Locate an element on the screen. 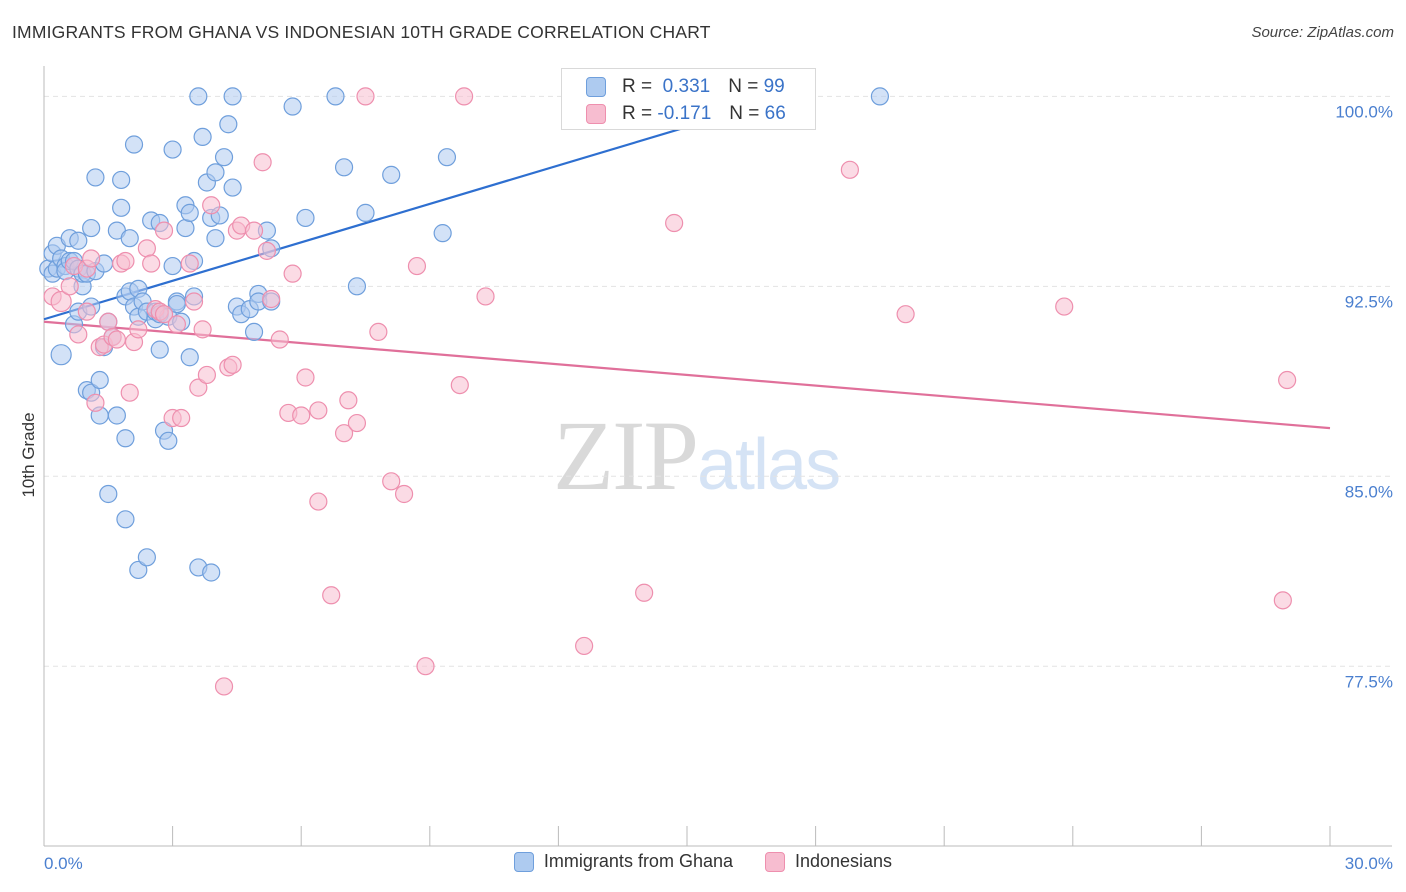  legend-item-indonesians: Indonesians is located at coordinates (828, 861).